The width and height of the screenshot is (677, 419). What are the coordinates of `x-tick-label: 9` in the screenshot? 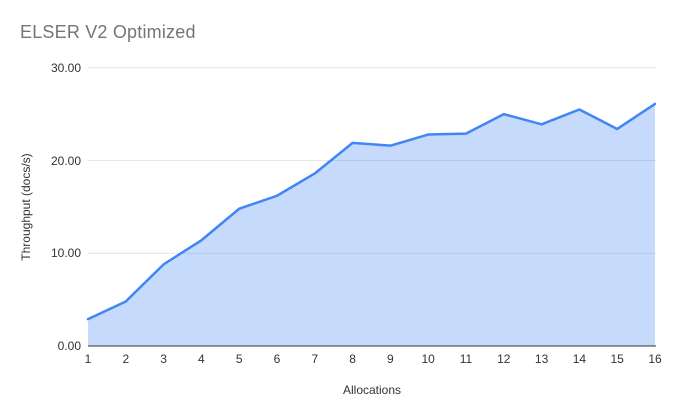 It's located at (390, 359).